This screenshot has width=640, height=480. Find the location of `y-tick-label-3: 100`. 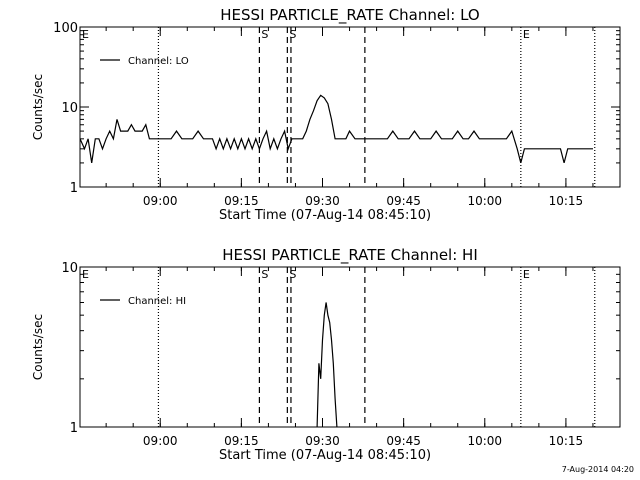

y-tick-label-3: 100 is located at coordinates (65, 28).